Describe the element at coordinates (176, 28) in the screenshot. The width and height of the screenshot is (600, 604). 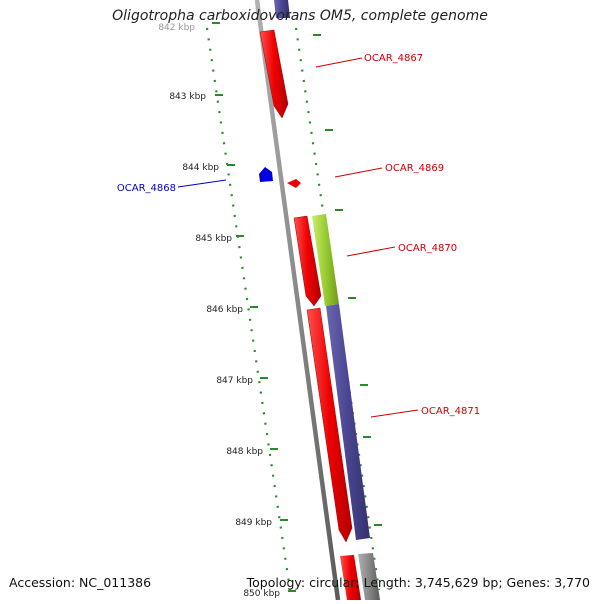
I see `tick-label: 842 kbp` at that location.